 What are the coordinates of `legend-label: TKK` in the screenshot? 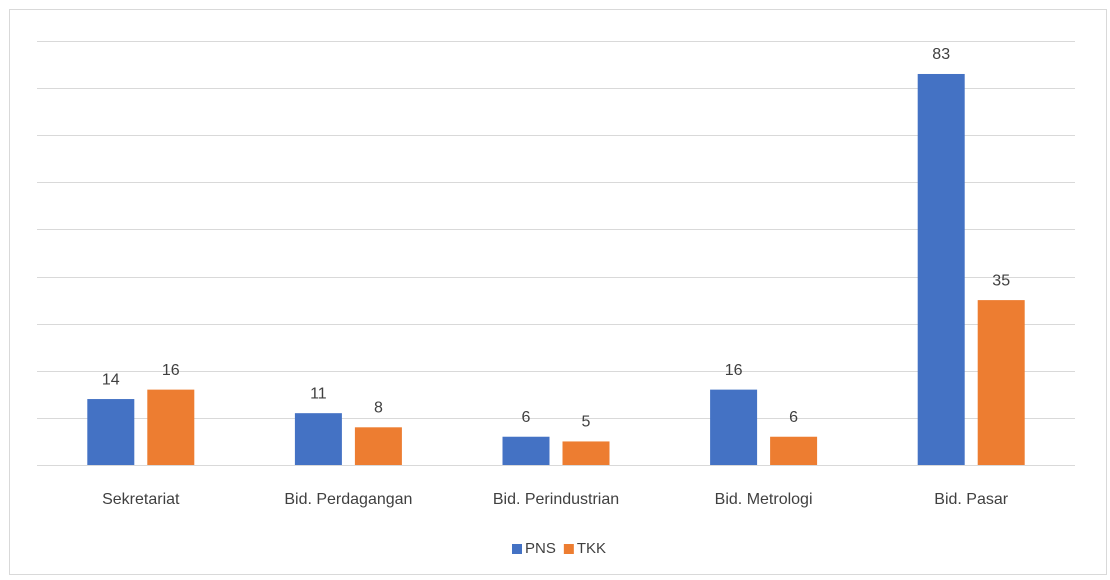 It's located at (591, 548).